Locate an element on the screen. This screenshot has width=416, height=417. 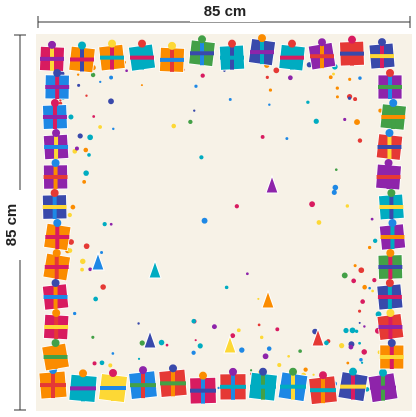
height-label: 85 cm is located at coordinates (11, 225).